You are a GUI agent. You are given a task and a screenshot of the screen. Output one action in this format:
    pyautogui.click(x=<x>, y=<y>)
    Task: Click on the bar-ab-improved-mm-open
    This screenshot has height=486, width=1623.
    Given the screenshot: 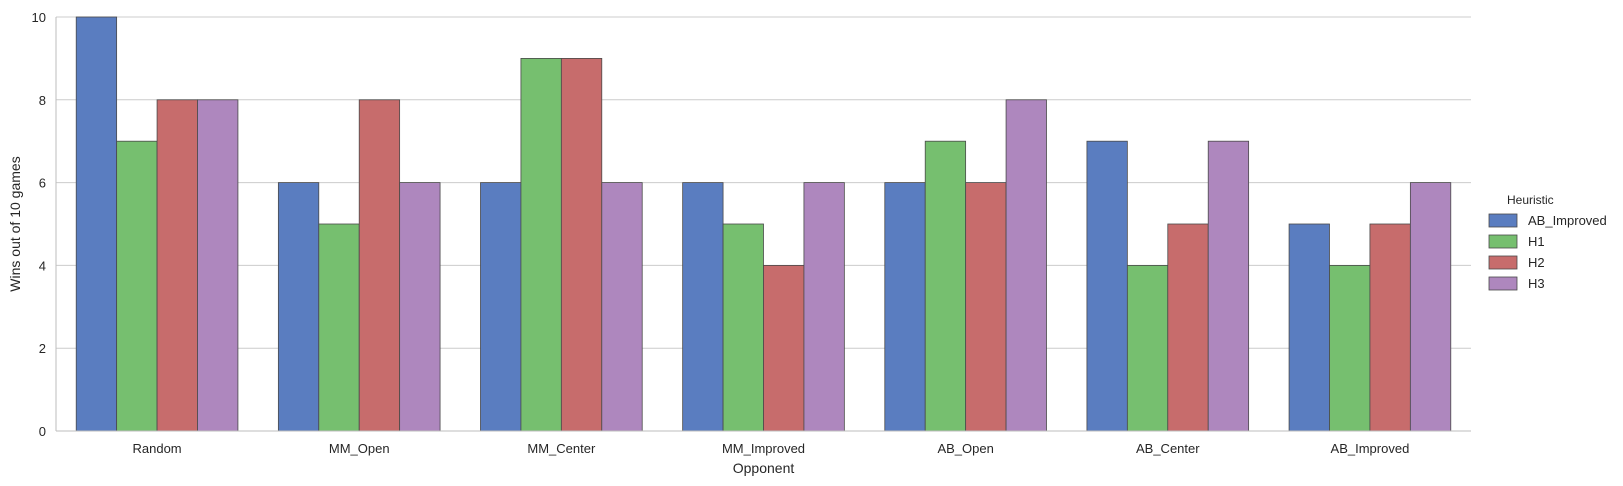 What is the action you would take?
    pyautogui.click(x=298, y=307)
    